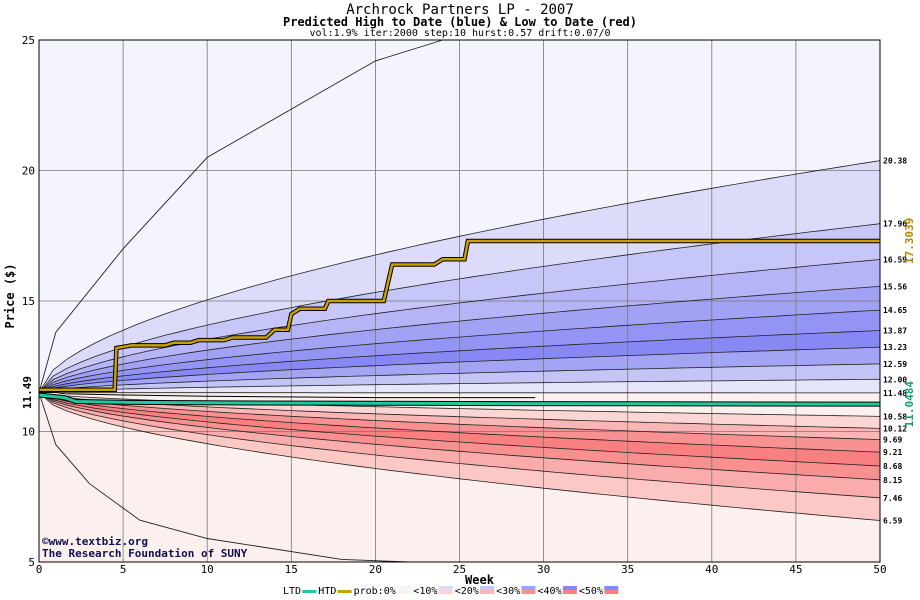  I want to click on outer-lower-curve, so click(224, 477).